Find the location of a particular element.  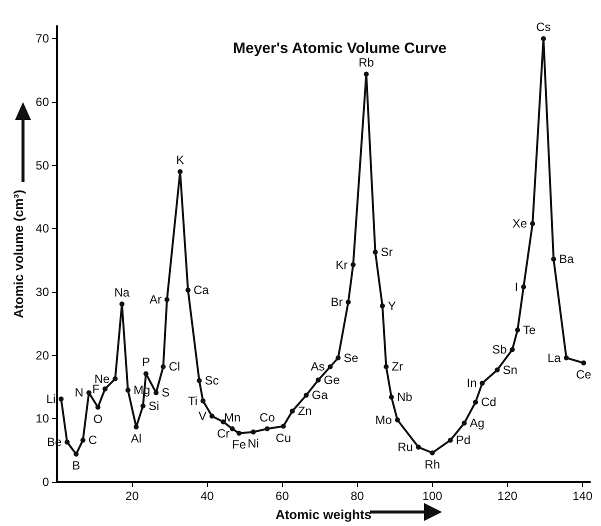

data-label: Mo is located at coordinates (383, 419).